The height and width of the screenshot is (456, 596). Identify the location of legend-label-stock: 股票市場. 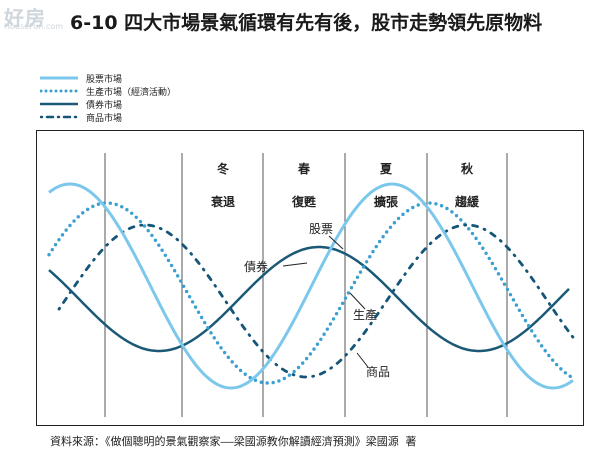
(104, 80).